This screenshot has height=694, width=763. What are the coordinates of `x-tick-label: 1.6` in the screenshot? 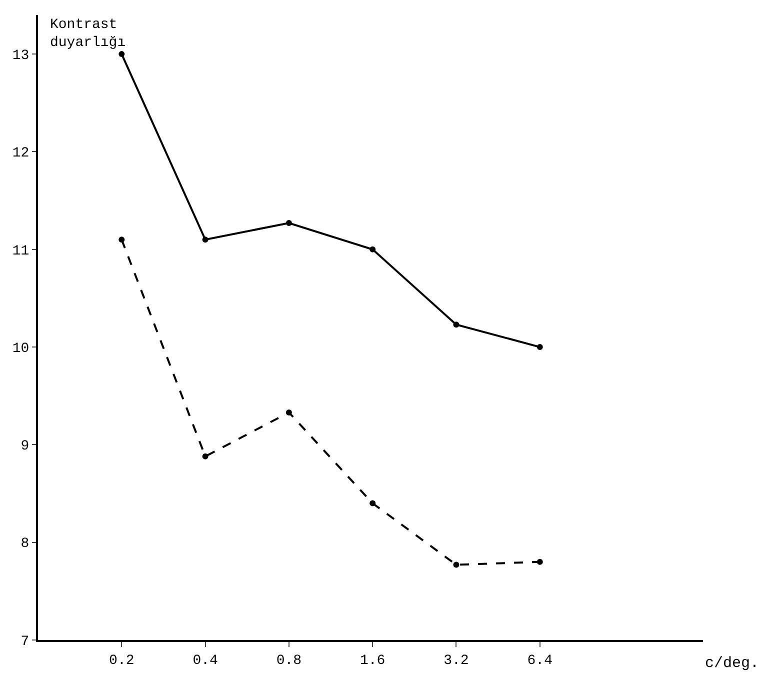 It's located at (373, 660).